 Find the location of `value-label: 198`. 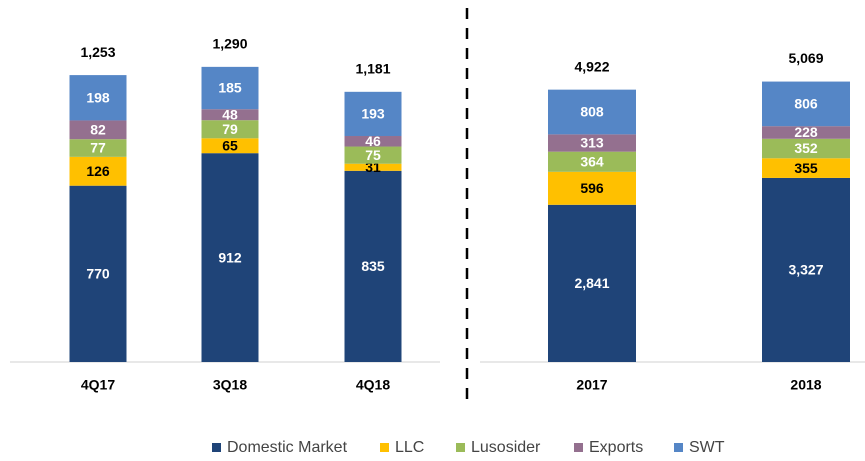

value-label: 198 is located at coordinates (98, 97).